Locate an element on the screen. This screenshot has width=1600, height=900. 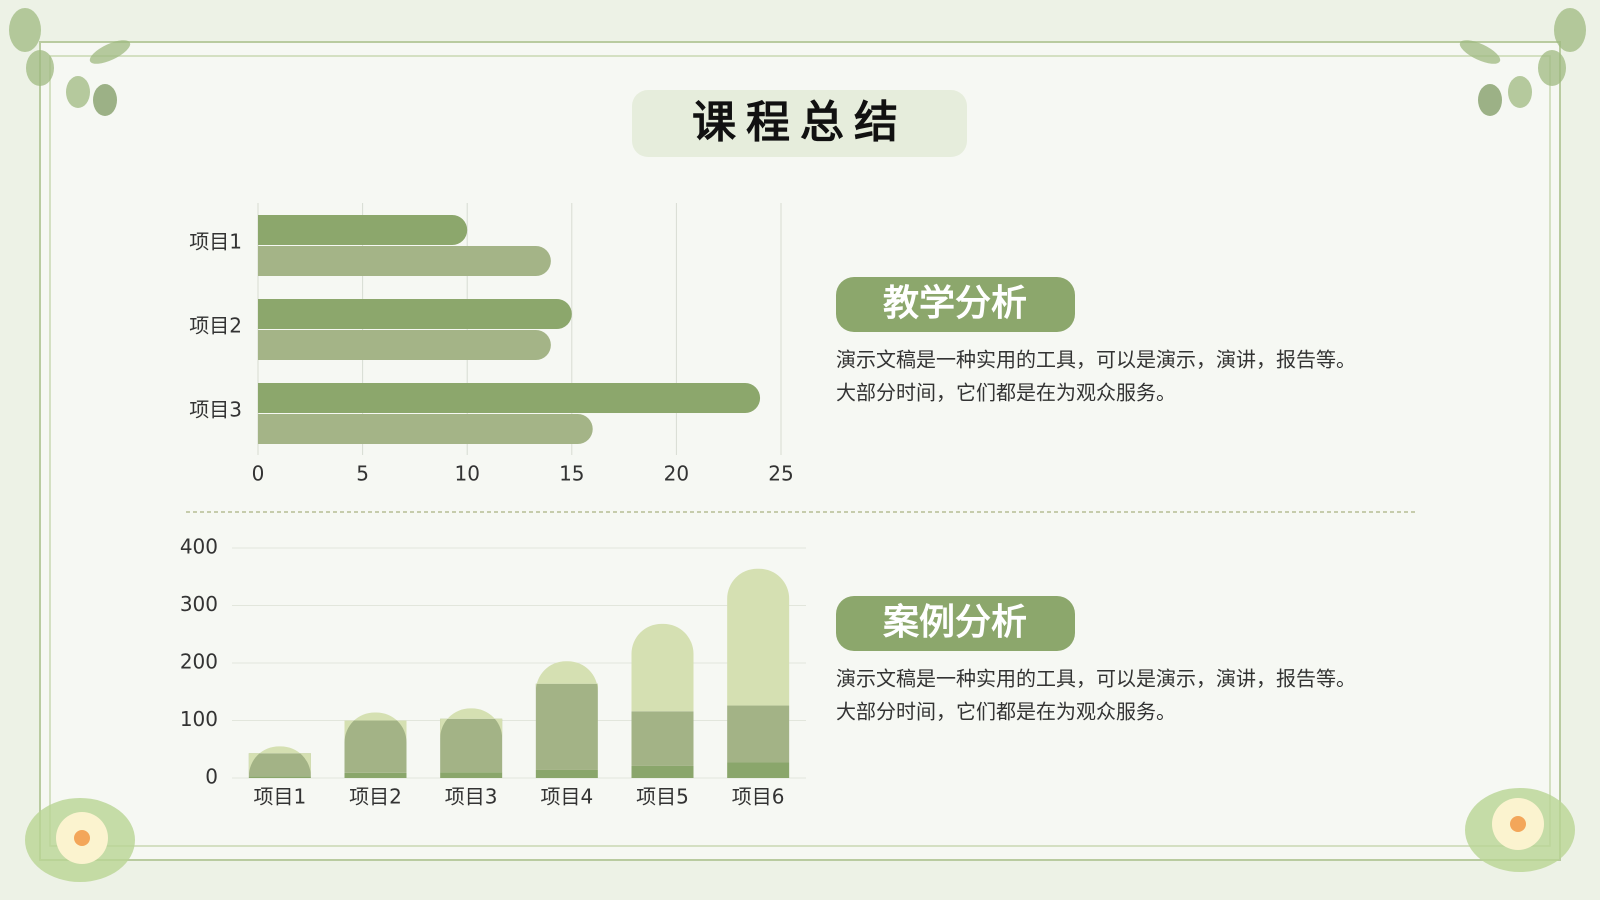
y-tick-label: 200 is located at coordinates (199, 662).